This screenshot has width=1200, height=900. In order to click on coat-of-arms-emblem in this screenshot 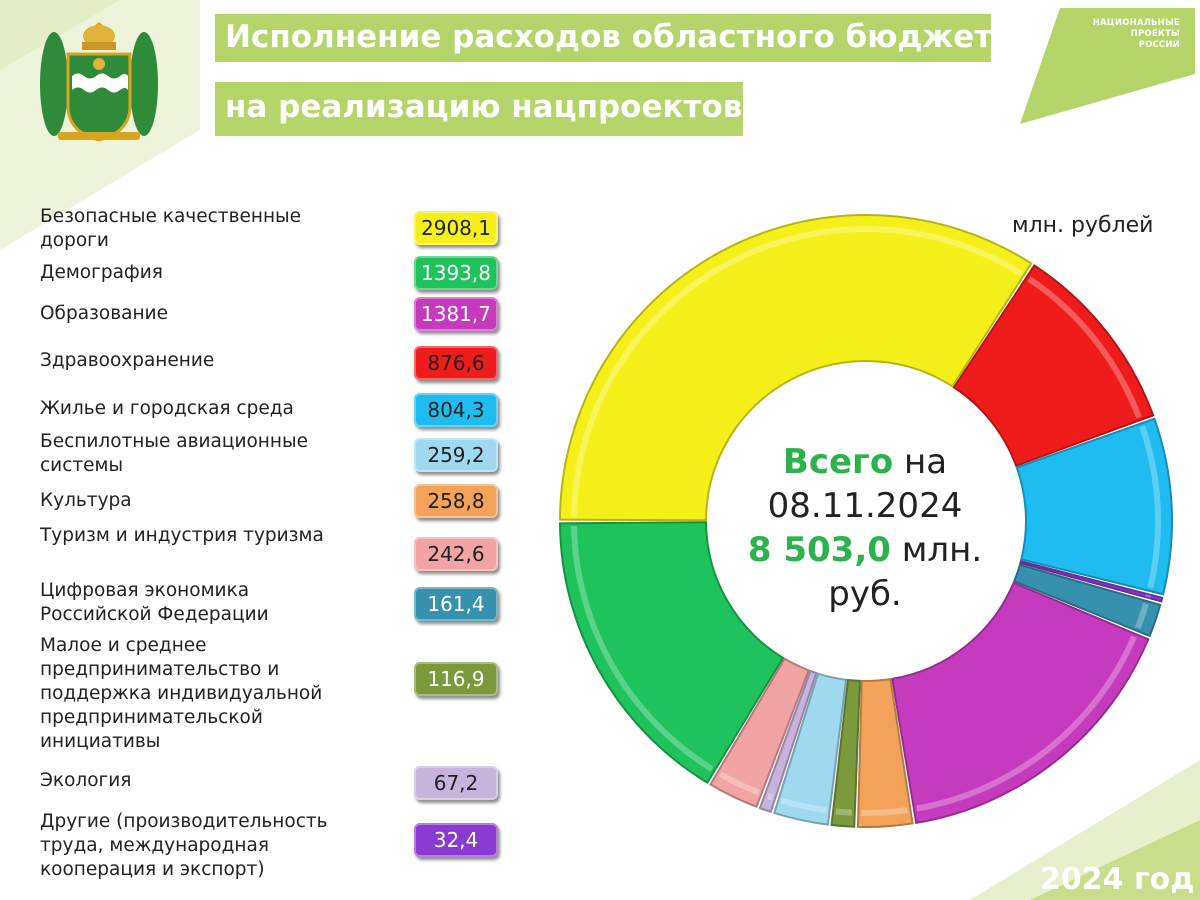, I will do `click(99, 82)`.